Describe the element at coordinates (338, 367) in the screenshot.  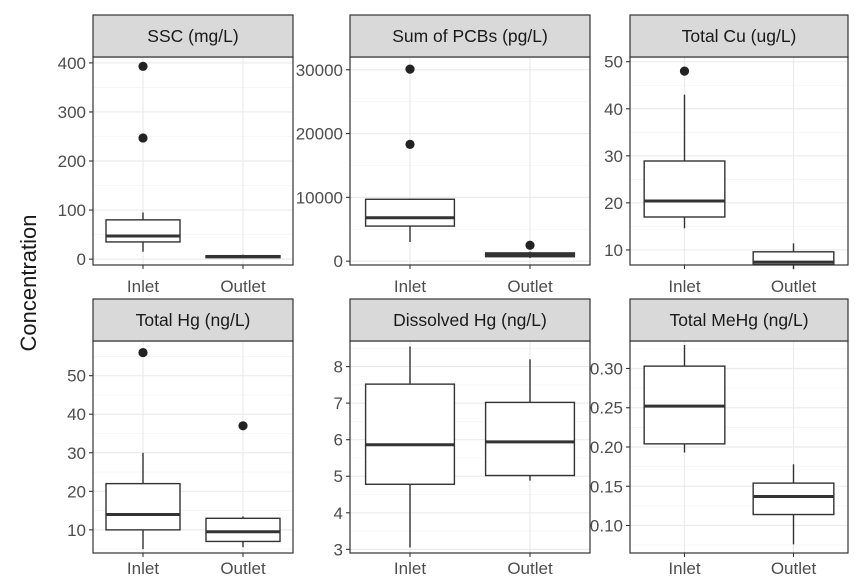
I see `y-tick-label: 8` at that location.